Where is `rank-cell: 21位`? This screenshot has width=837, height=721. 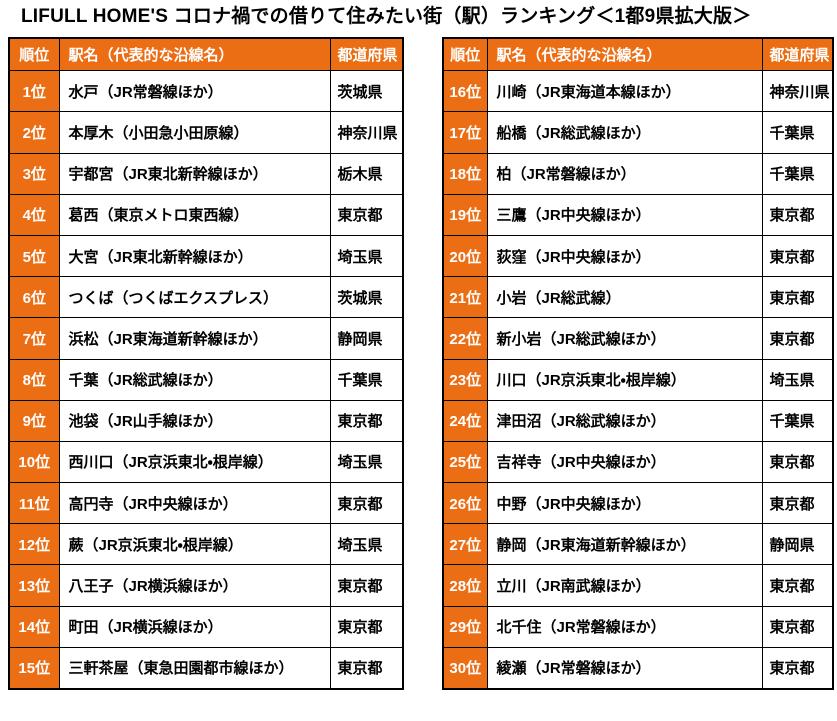
rank-cell: 21位 is located at coordinates (465, 297).